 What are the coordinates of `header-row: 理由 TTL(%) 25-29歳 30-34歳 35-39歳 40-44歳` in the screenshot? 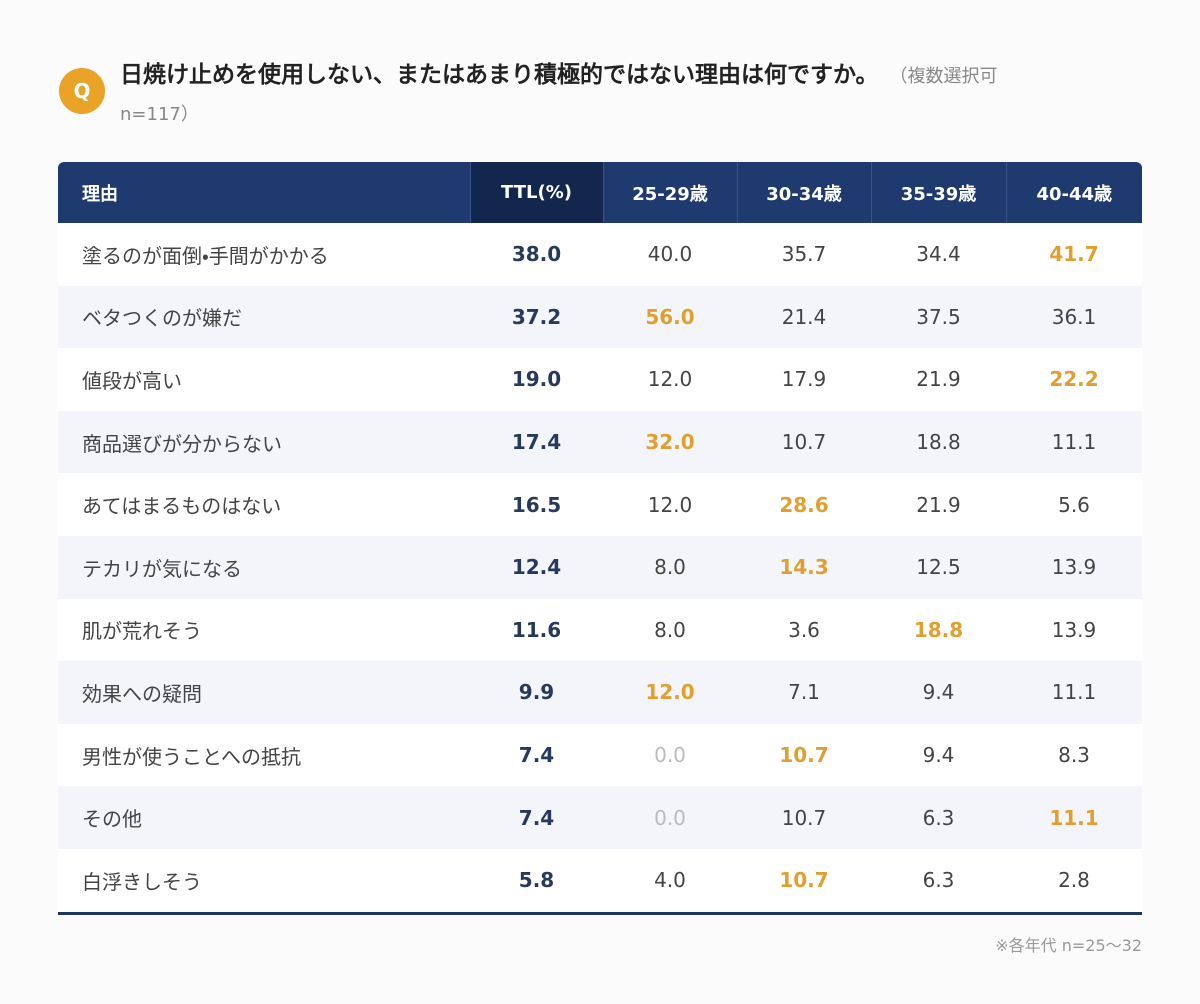 It's located at (600, 192).